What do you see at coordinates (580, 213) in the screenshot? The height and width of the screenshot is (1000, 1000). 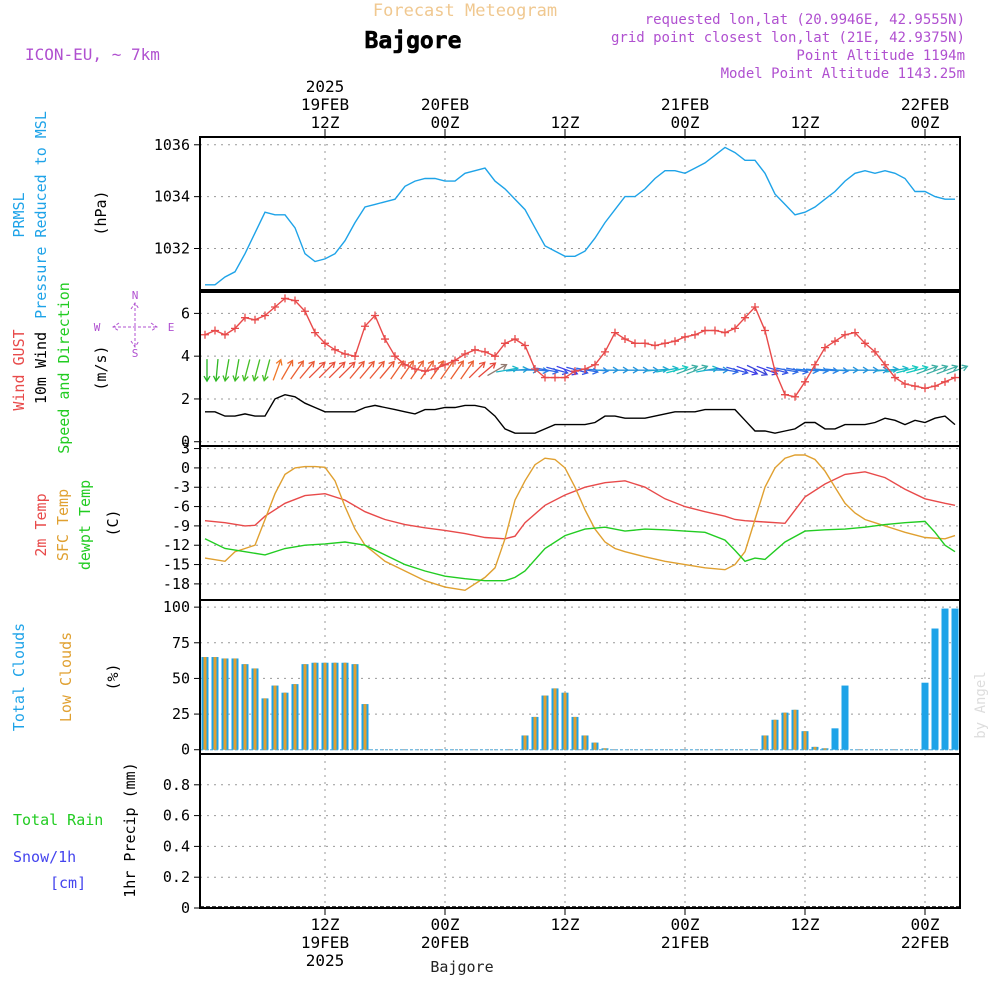 I see `panel-frame-pressure` at bounding box center [580, 213].